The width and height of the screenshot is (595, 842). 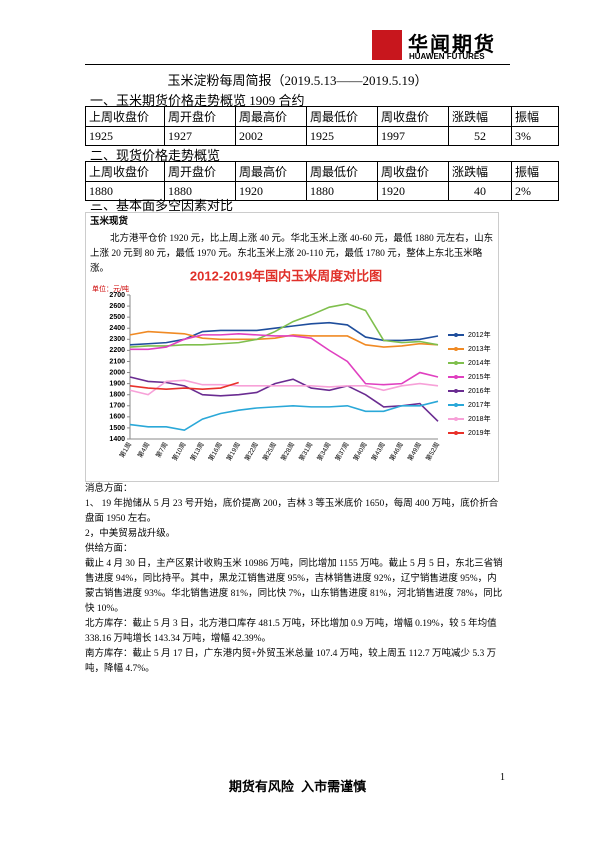 I want to click on data-cell: 1997, so click(x=413, y=136).